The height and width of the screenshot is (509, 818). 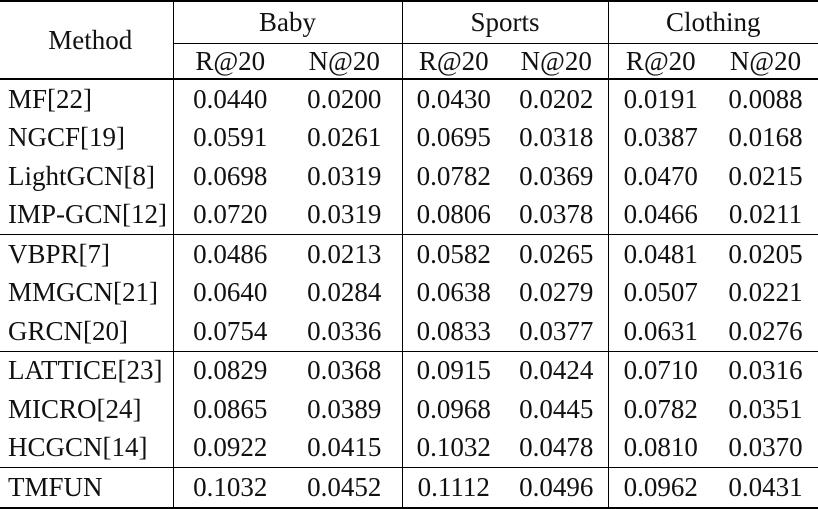 What do you see at coordinates (50, 98) in the screenshot?
I see `method-cell: MF[22]` at bounding box center [50, 98].